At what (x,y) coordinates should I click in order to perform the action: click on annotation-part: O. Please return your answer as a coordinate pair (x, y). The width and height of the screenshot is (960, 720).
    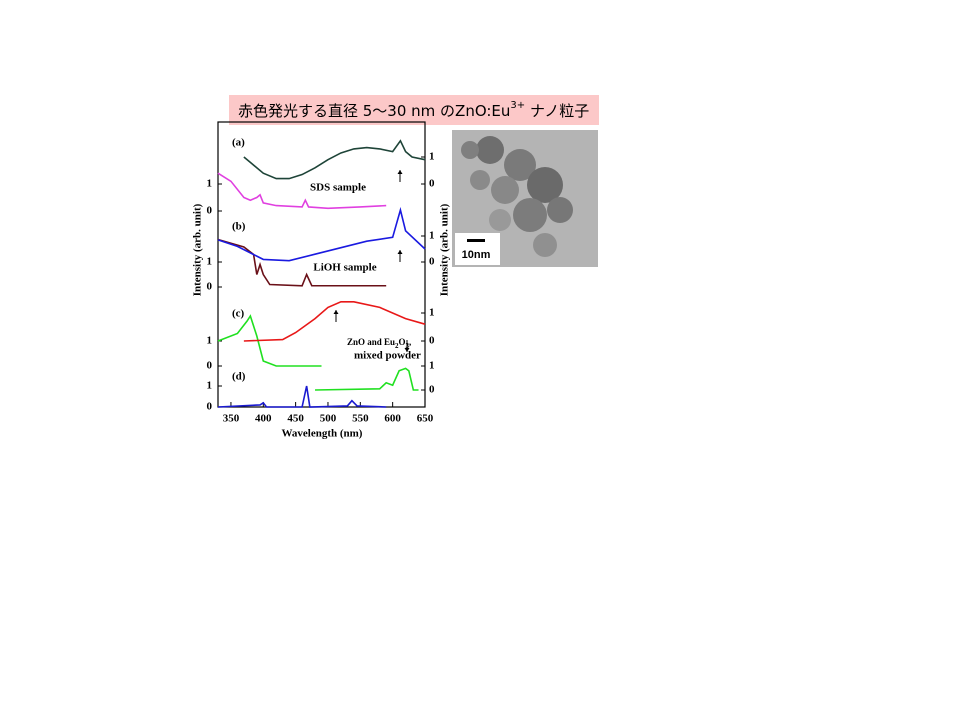
    Looking at the image, I should click on (402, 342).